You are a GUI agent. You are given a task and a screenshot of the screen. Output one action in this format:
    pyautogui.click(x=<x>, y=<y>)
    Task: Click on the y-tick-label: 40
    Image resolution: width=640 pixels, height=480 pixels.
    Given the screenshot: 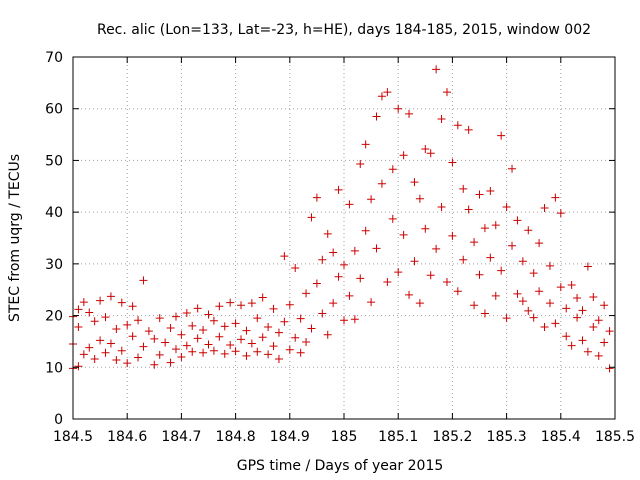 What is the action you would take?
    pyautogui.click(x=54, y=213)
    